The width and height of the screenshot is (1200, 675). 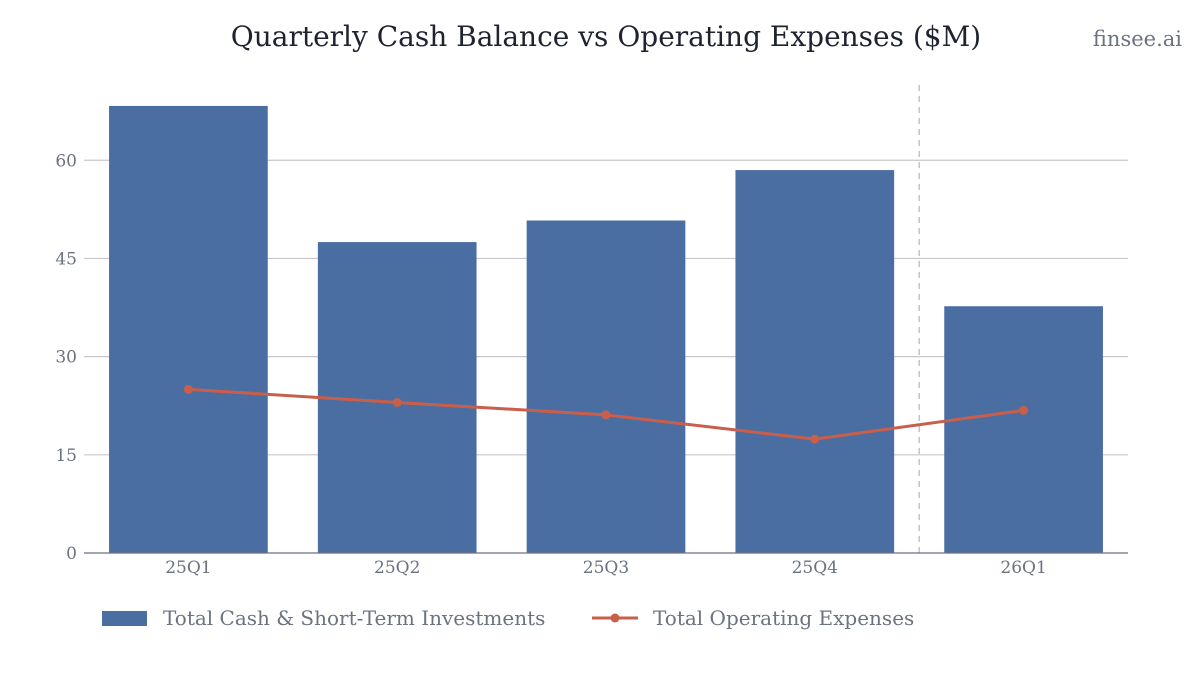 I want to click on y-tick-label: 15, so click(x=66, y=456).